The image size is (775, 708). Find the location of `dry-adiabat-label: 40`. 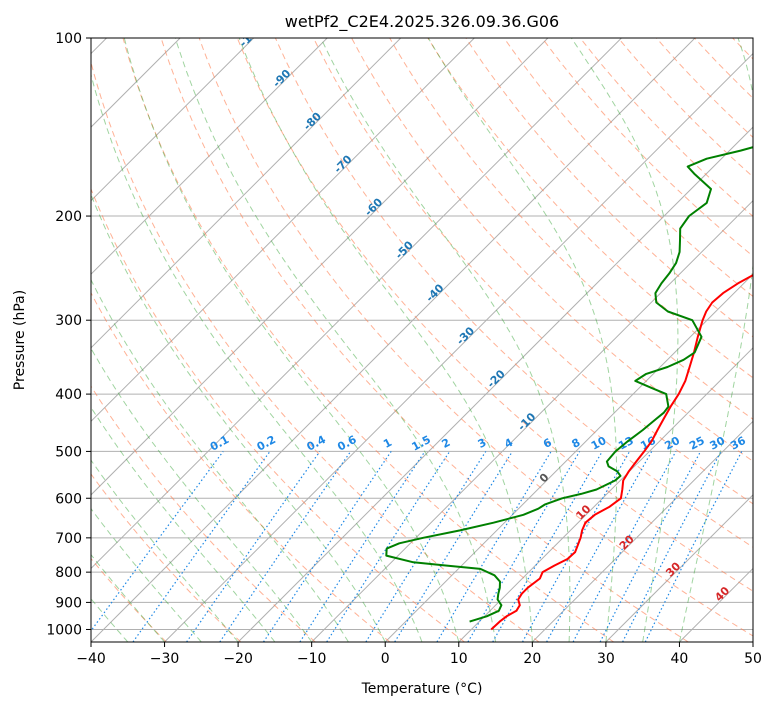

dry-adiabat-label: 40 is located at coordinates (722, 594).